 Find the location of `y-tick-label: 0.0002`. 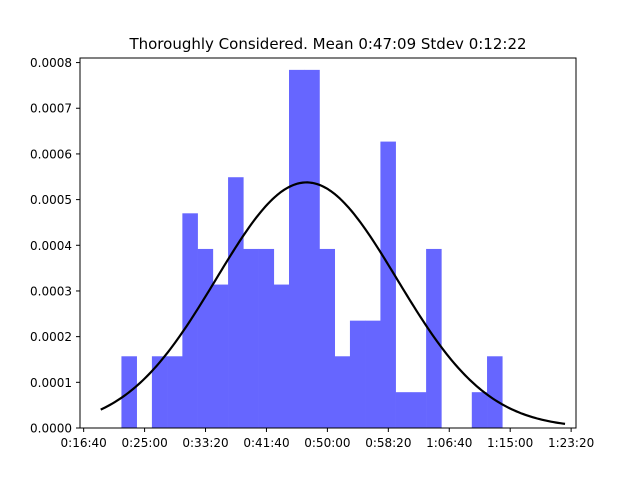

y-tick-label: 0.0002 is located at coordinates (51, 337).